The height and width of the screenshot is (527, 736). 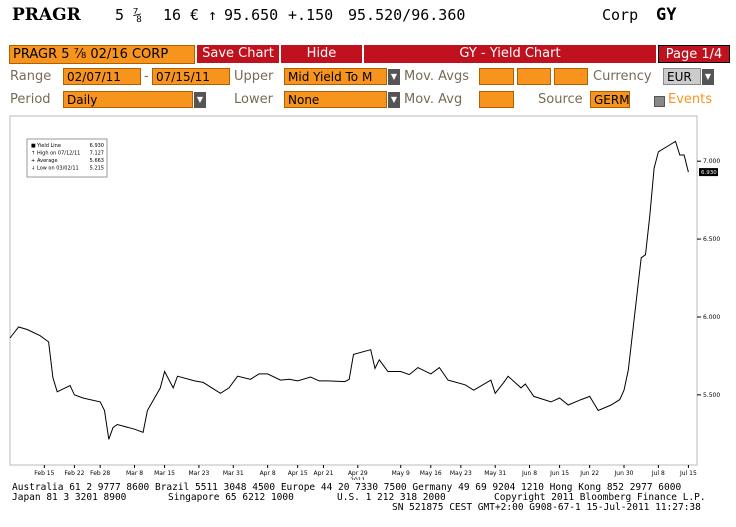 I want to click on x-tick-label: Apr 15, so click(x=298, y=473).